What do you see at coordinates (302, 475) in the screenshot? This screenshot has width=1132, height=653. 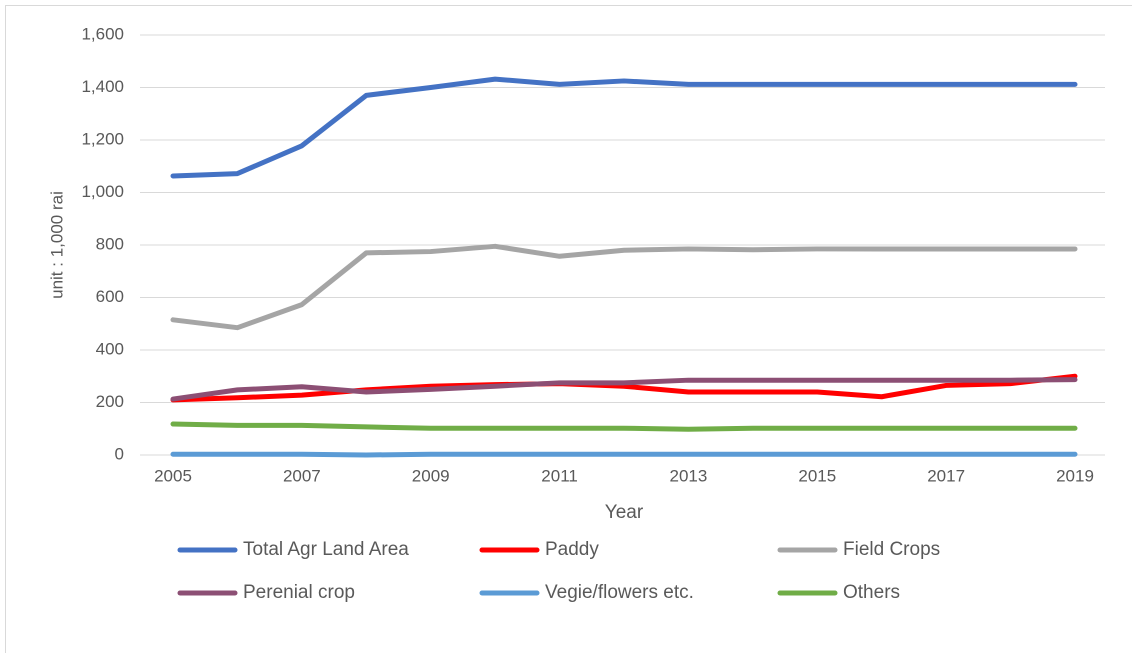 I see `x-tick-label: 2007` at bounding box center [302, 475].